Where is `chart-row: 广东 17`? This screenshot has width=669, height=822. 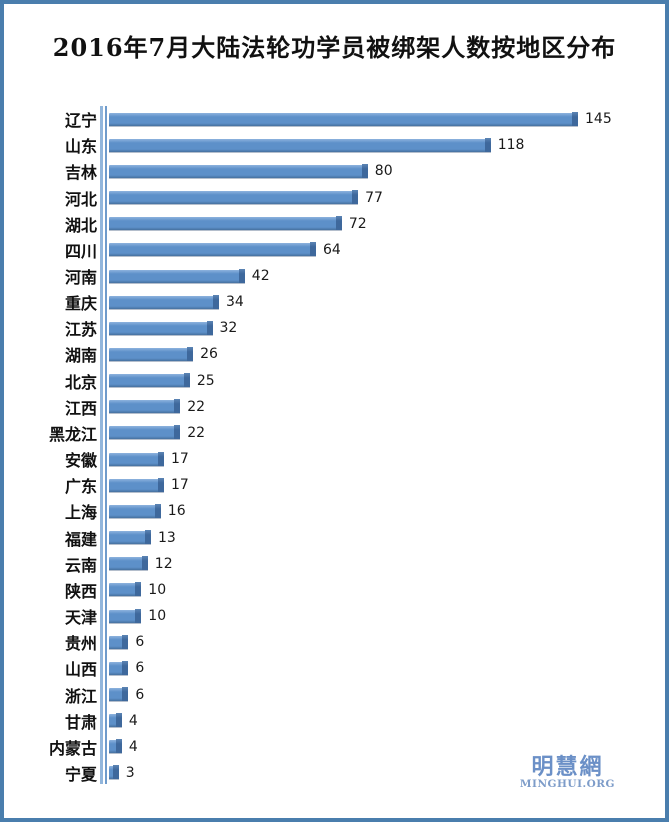 chart-row: 广东 17 is located at coordinates (334, 485).